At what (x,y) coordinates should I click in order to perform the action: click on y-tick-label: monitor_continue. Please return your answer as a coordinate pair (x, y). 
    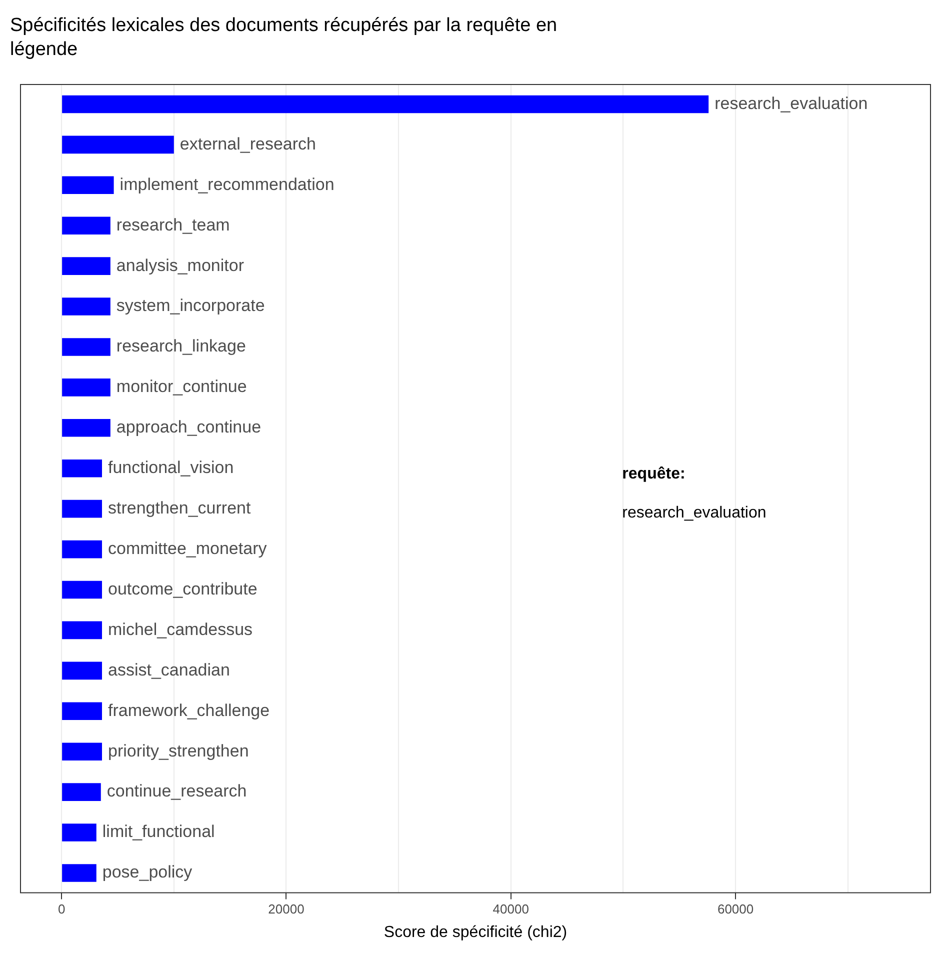
    Looking at the image, I should click on (181, 386).